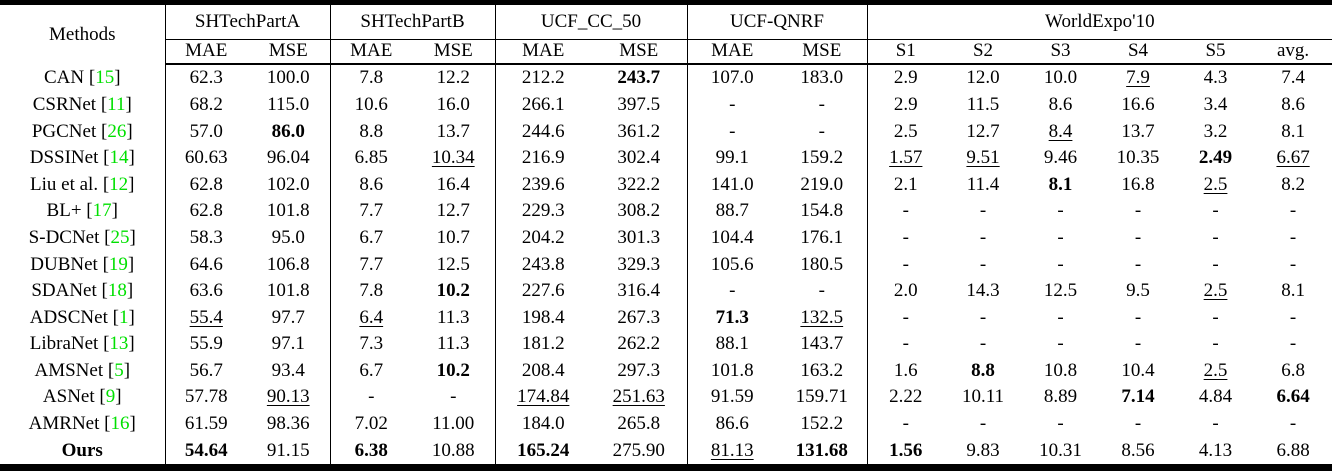 Image resolution: width=1332 pixels, height=471 pixels. What do you see at coordinates (905, 78) in the screenshot?
I see `value-cell: 2.9` at bounding box center [905, 78].